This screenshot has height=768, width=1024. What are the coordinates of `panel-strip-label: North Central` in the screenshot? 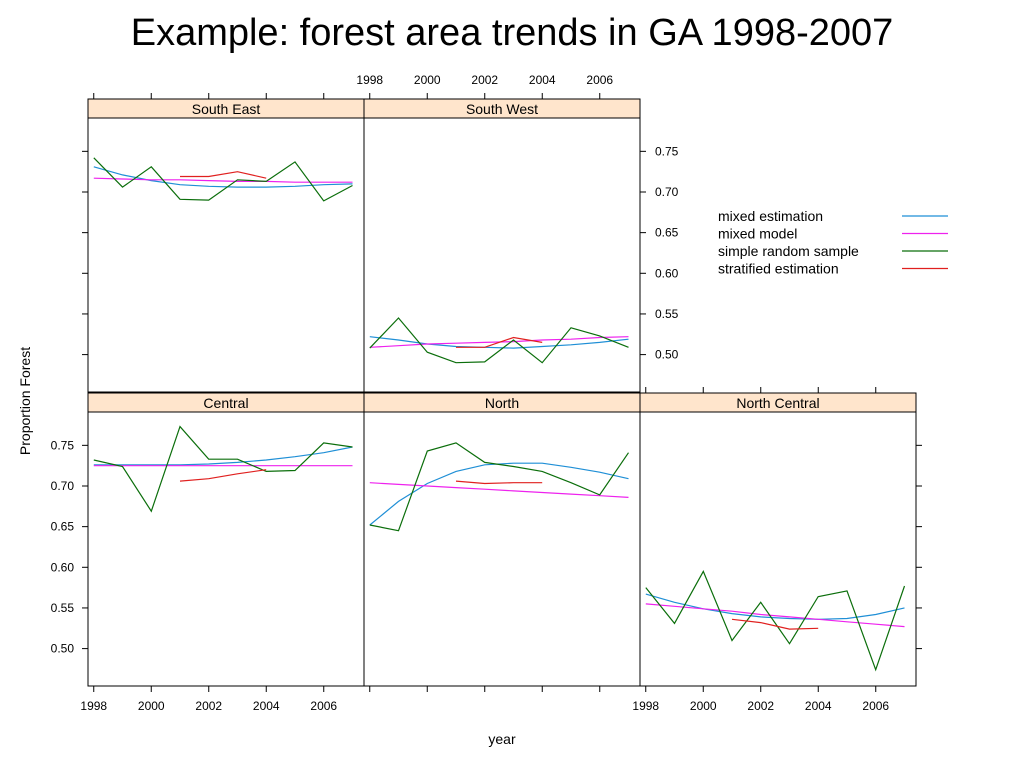 It's located at (777, 403).